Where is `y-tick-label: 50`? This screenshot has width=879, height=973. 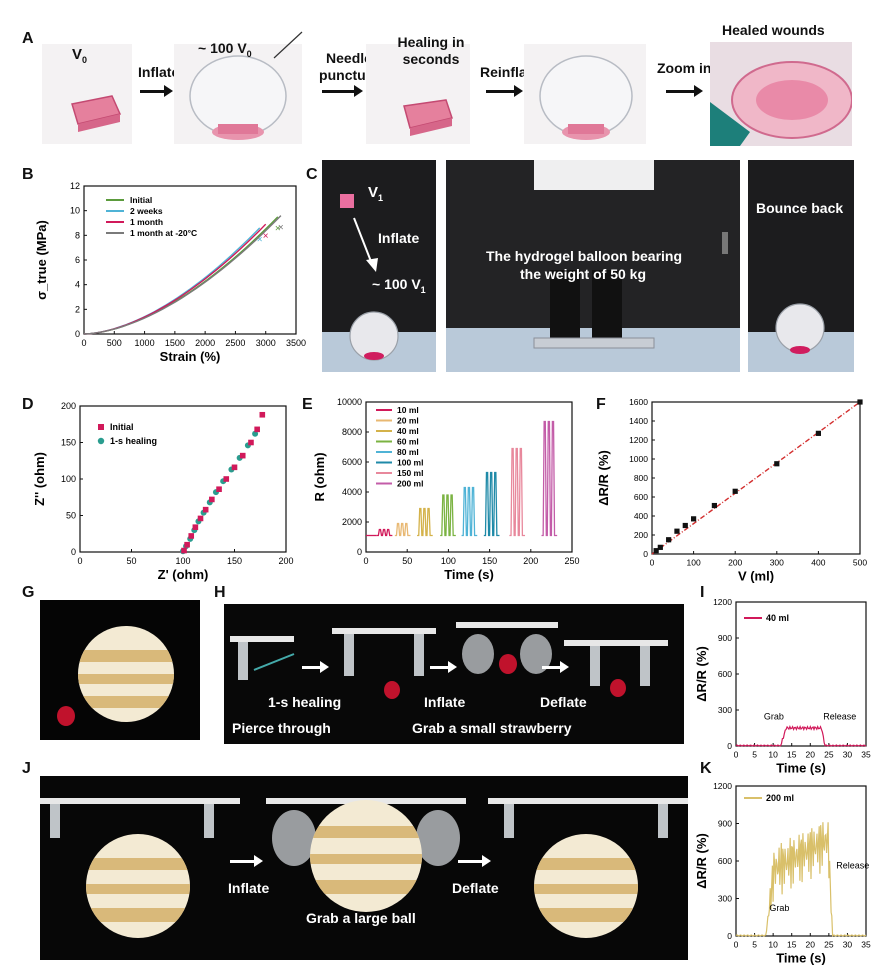 y-tick-label: 50 is located at coordinates (71, 516).